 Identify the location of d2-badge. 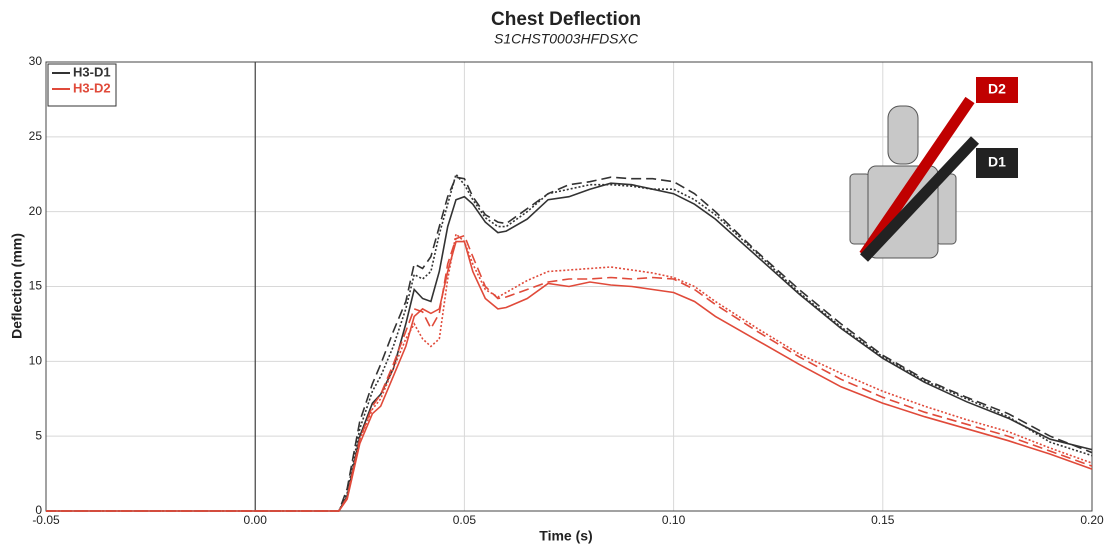
(997, 90).